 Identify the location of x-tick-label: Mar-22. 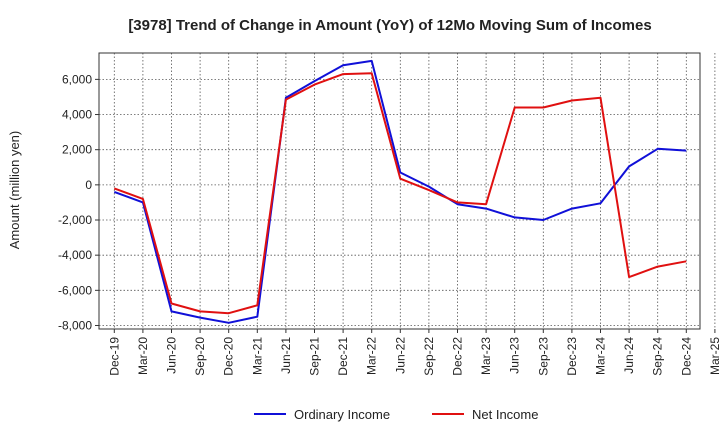
(372, 356).